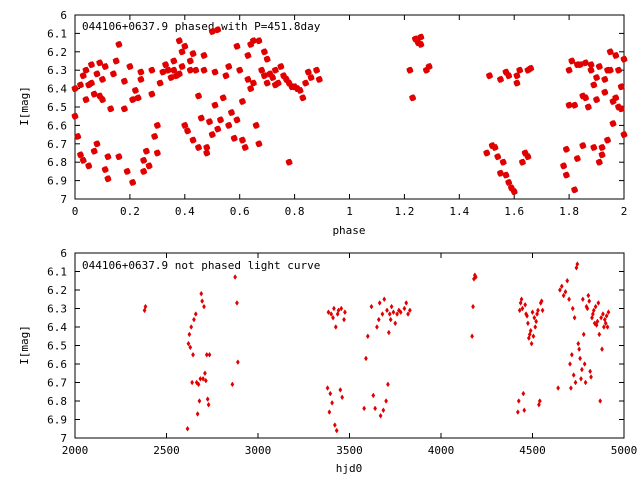  What do you see at coordinates (57, 364) in the screenshot?
I see `bottom-y-tick-label: 6.6` at bounding box center [57, 364].